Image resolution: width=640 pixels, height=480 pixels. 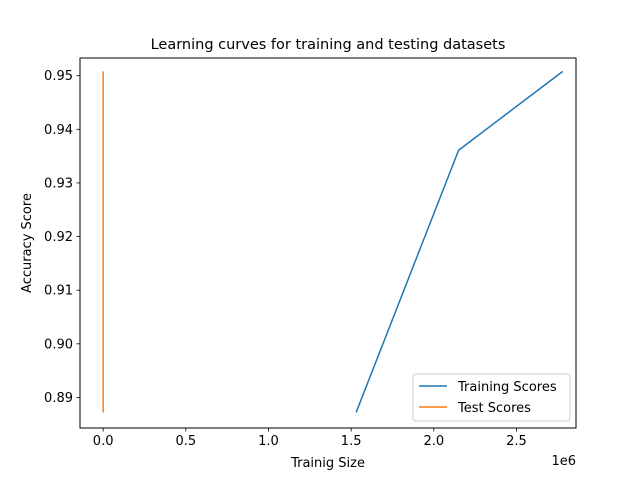 What do you see at coordinates (58, 344) in the screenshot?
I see `y-tick-label: 0.90` at bounding box center [58, 344].